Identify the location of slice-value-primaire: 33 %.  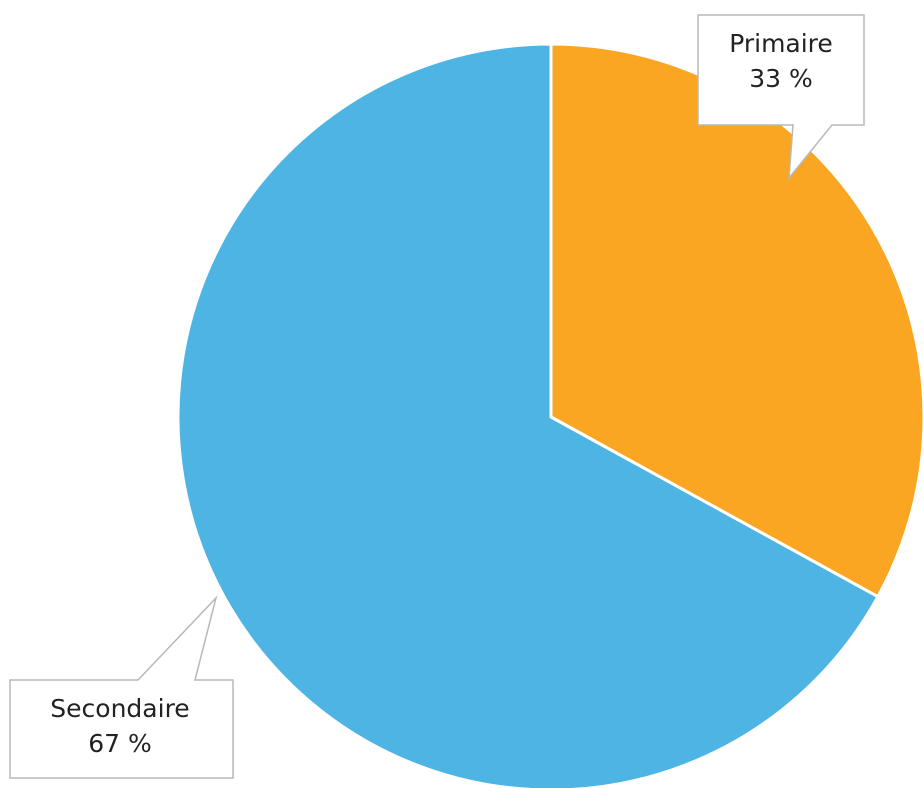
(781, 78).